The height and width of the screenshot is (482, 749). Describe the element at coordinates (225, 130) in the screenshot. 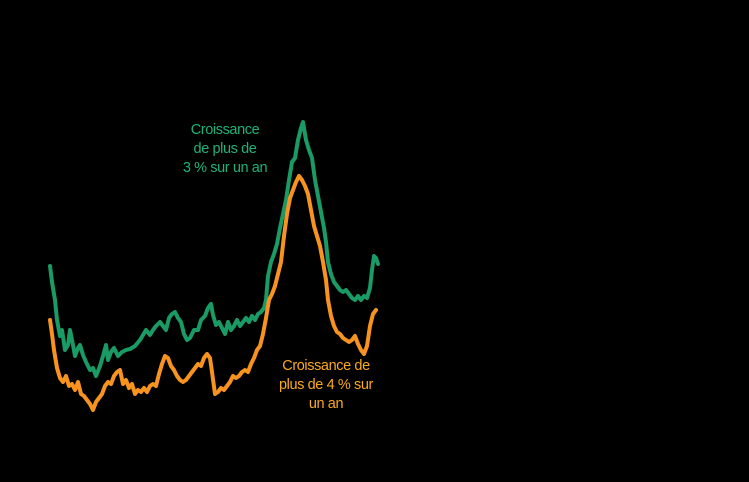

I see `annotation-3pct-line1: Croissance` at that location.